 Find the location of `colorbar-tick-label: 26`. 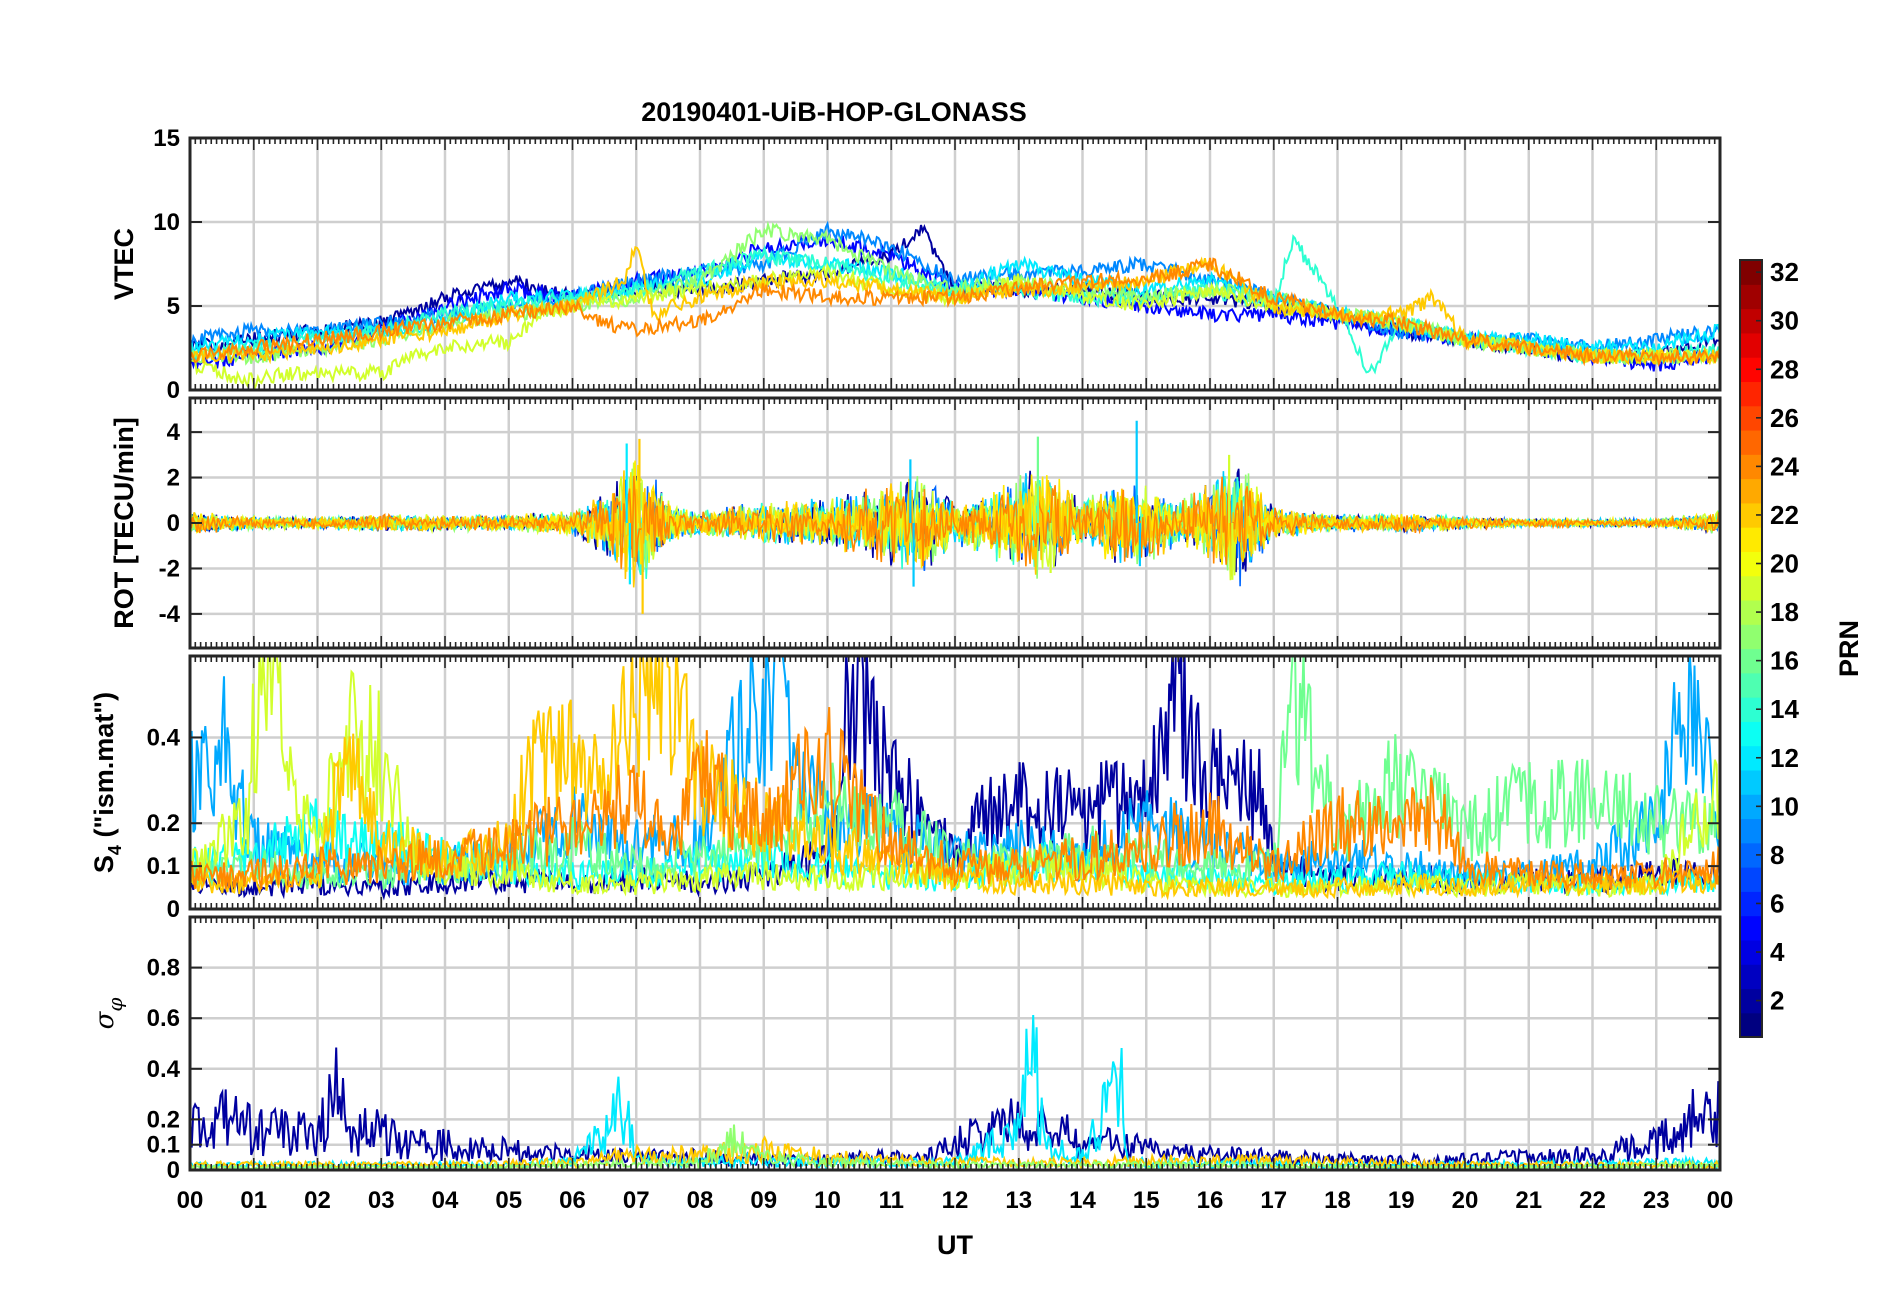

colorbar-tick-label: 26 is located at coordinates (1784, 418).